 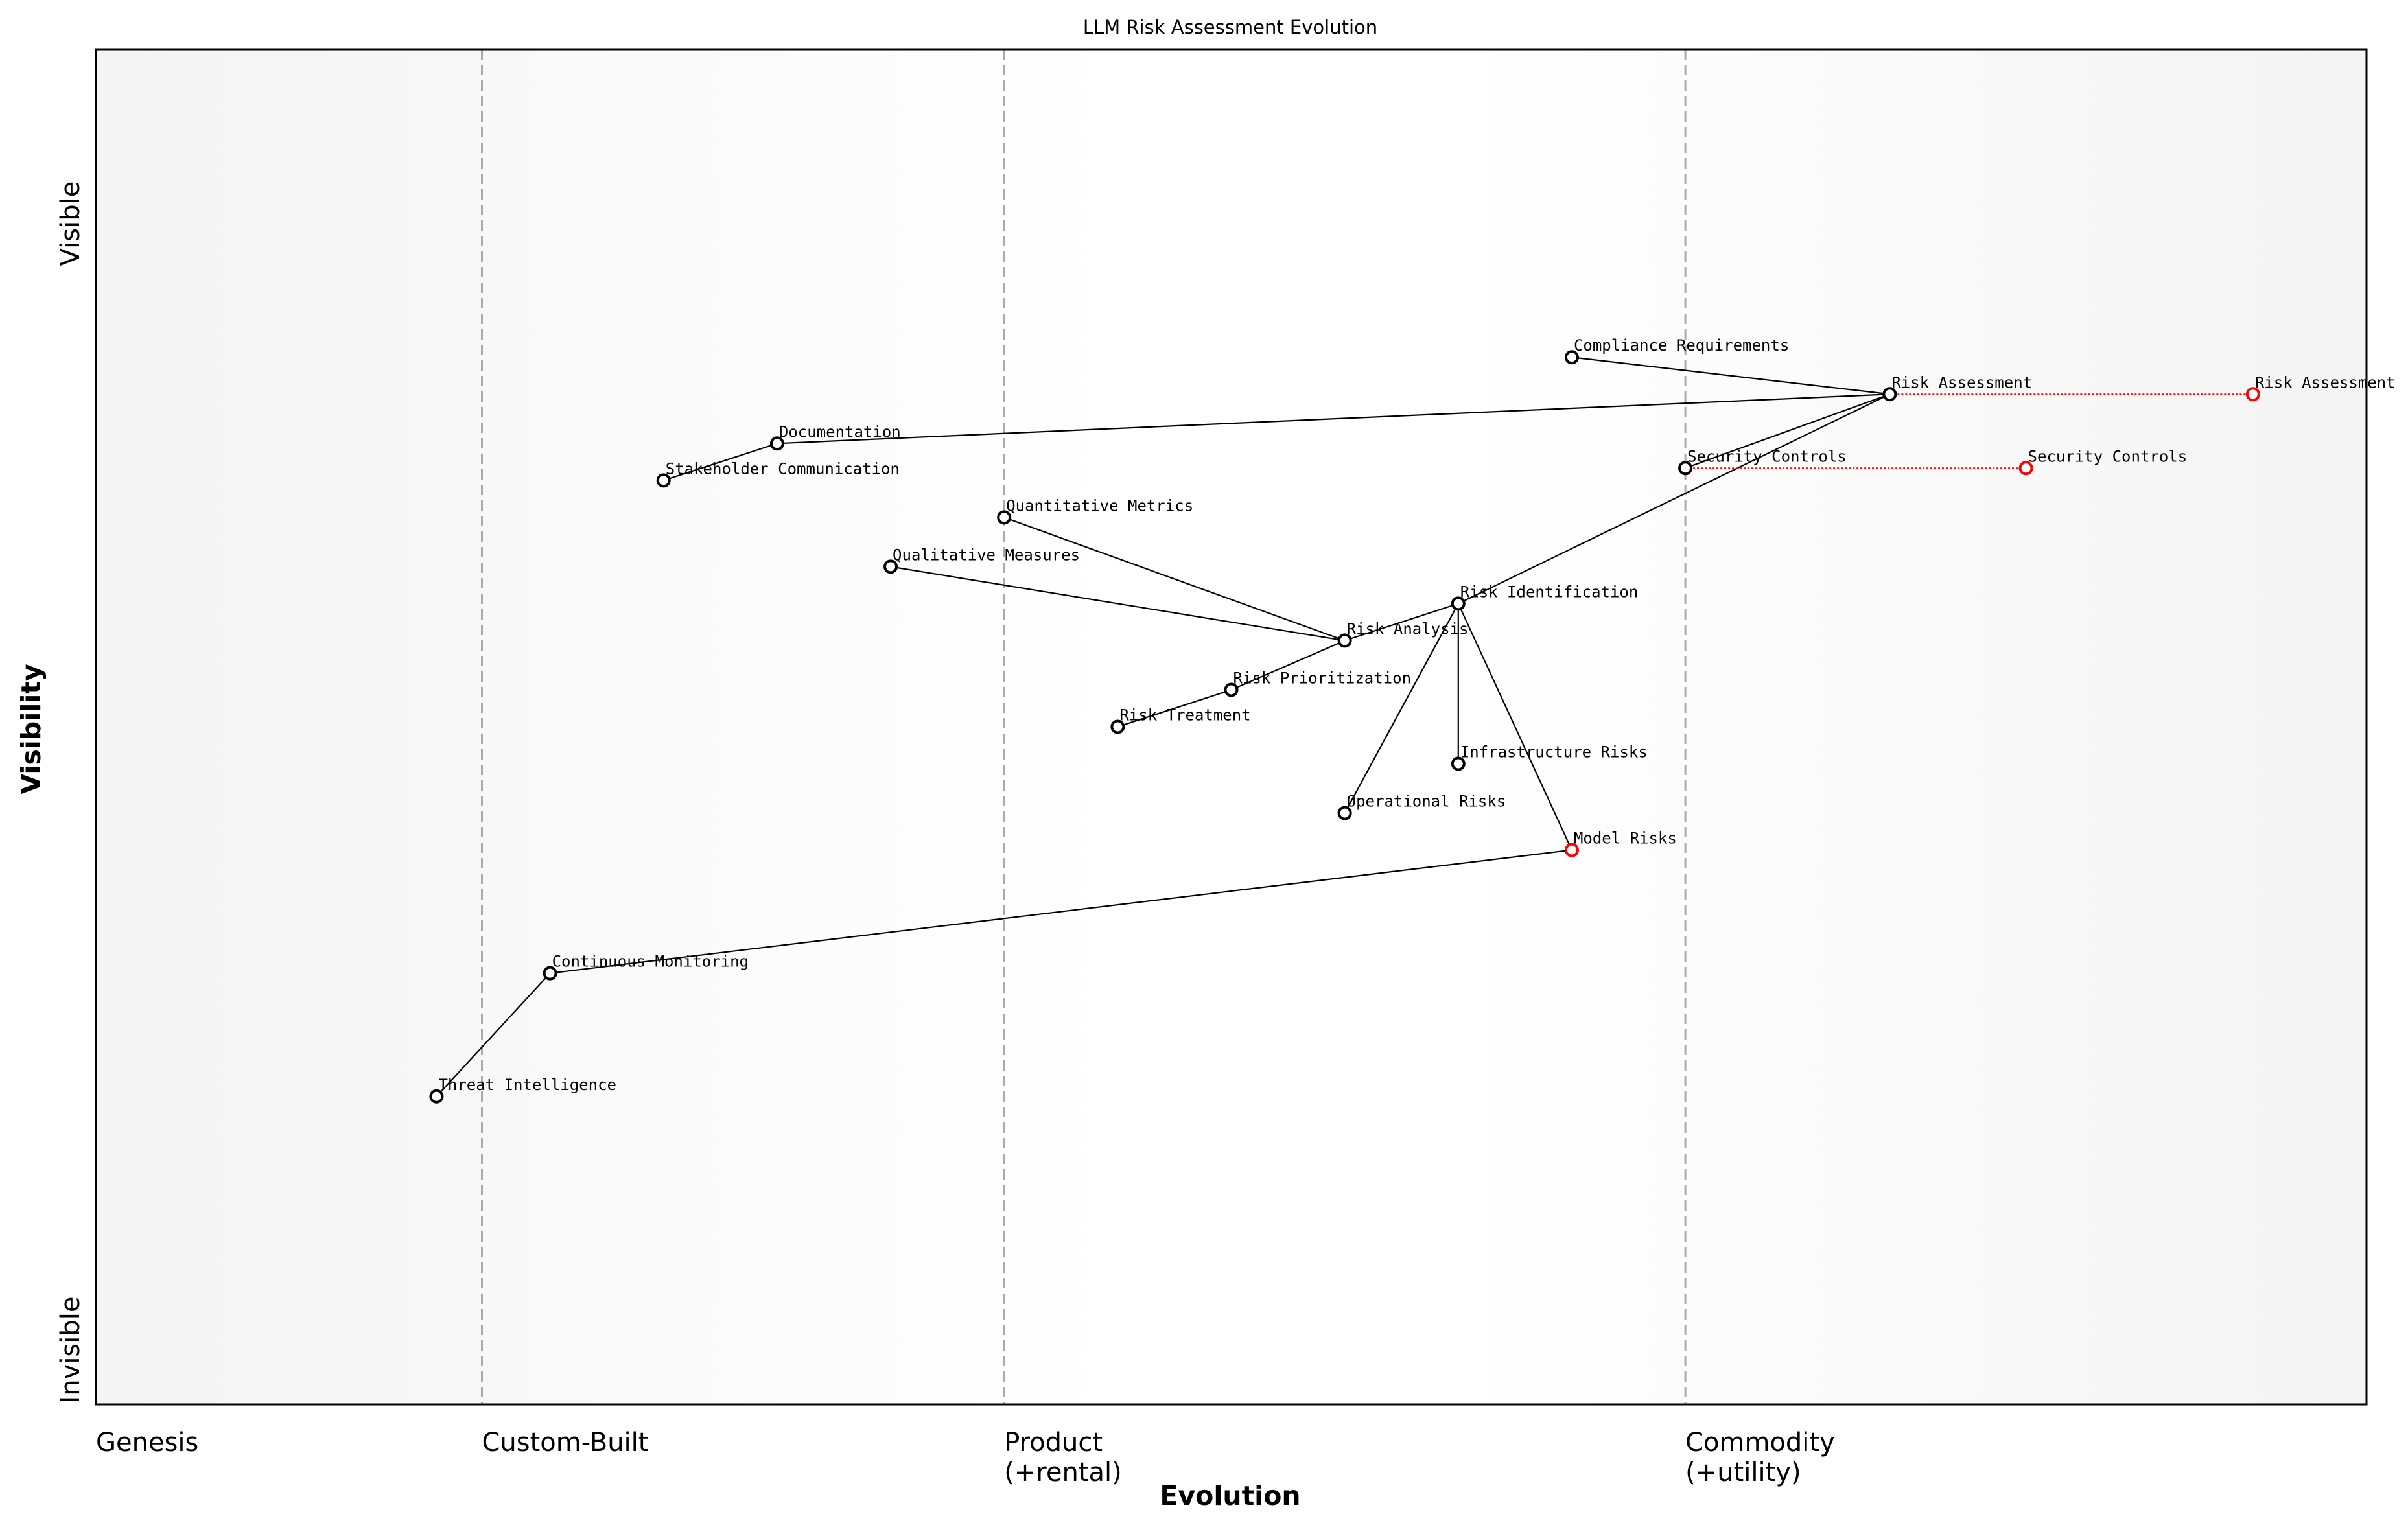 What do you see at coordinates (1760, 1457) in the screenshot?
I see `stage-label: Commodity (+utility)` at bounding box center [1760, 1457].